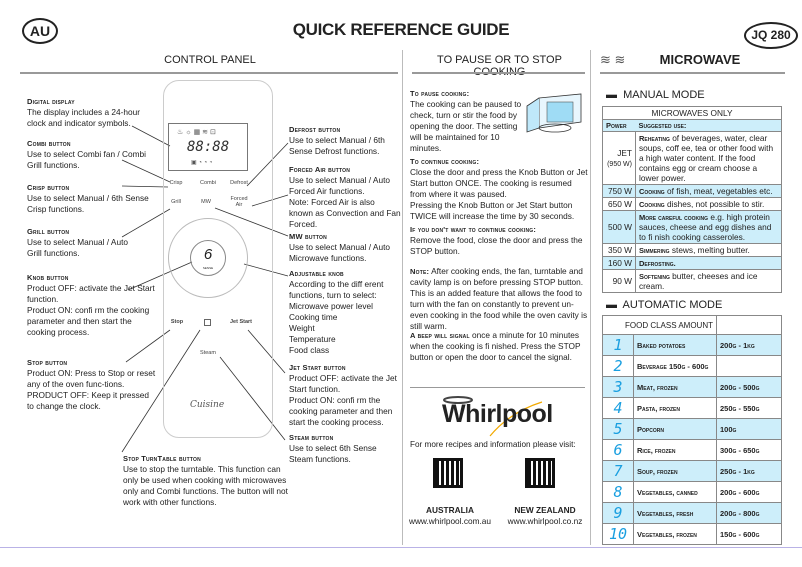 The image size is (802, 567). What do you see at coordinates (49, 143) in the screenshot?
I see `desc-title: Combi button` at bounding box center [49, 143].